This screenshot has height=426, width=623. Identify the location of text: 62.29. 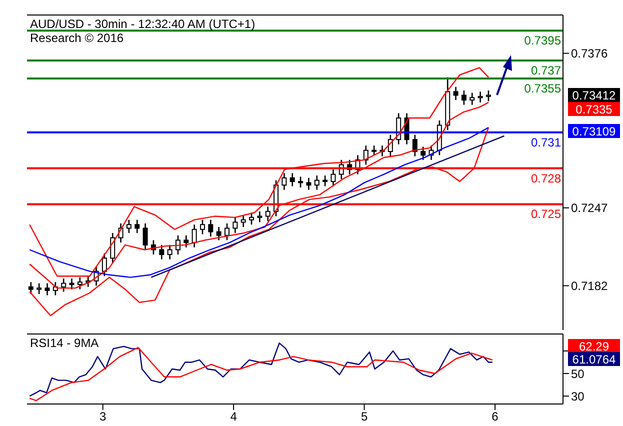
(594, 347).